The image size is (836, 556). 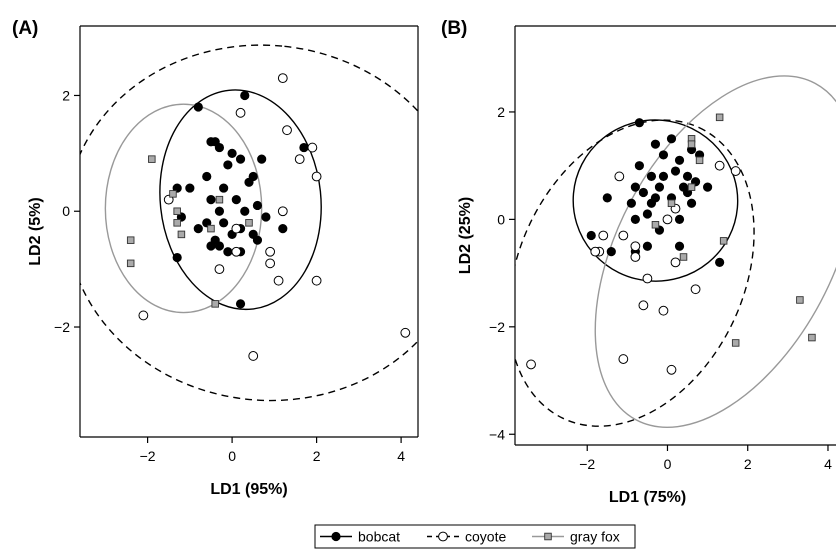 What do you see at coordinates (401, 456) in the screenshot?
I see `x-tick-label: 4` at bounding box center [401, 456].